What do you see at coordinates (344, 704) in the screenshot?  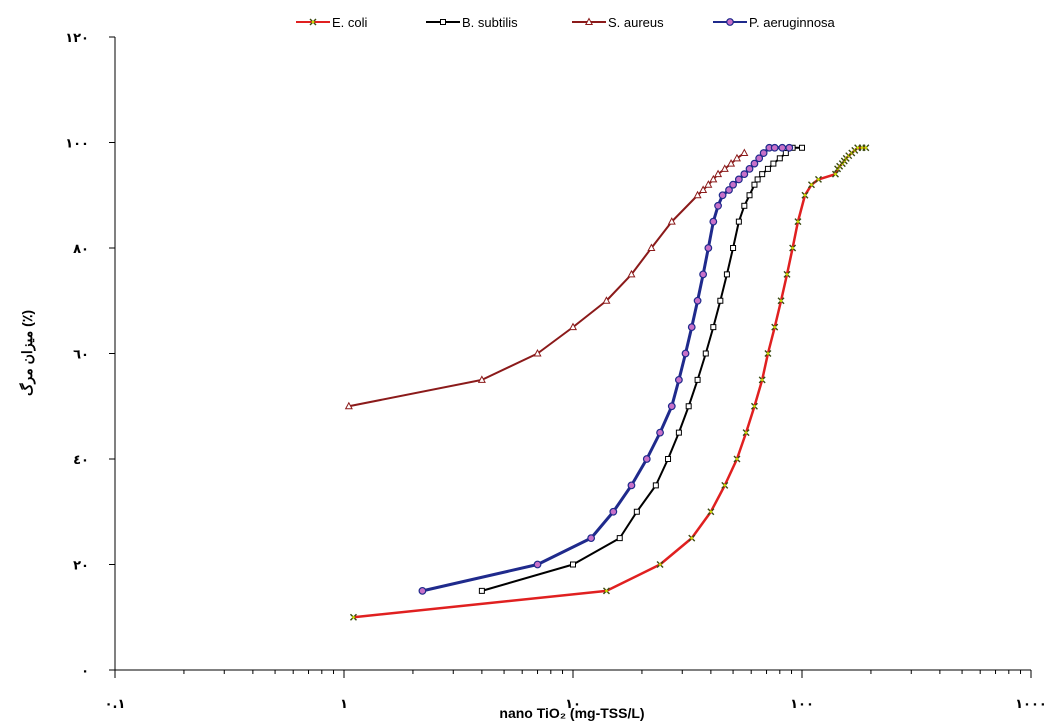 I see `x-tick-label: ١` at bounding box center [344, 704].